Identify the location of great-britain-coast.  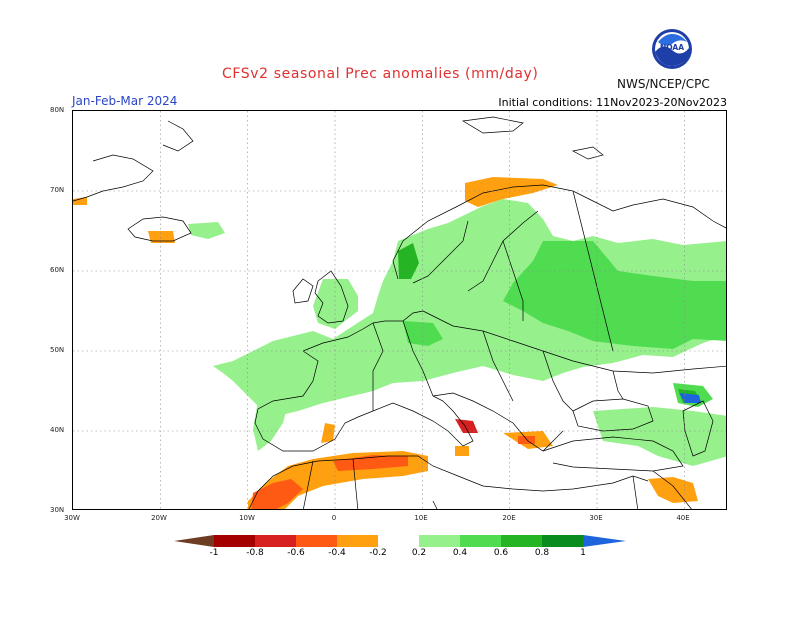
(331, 297).